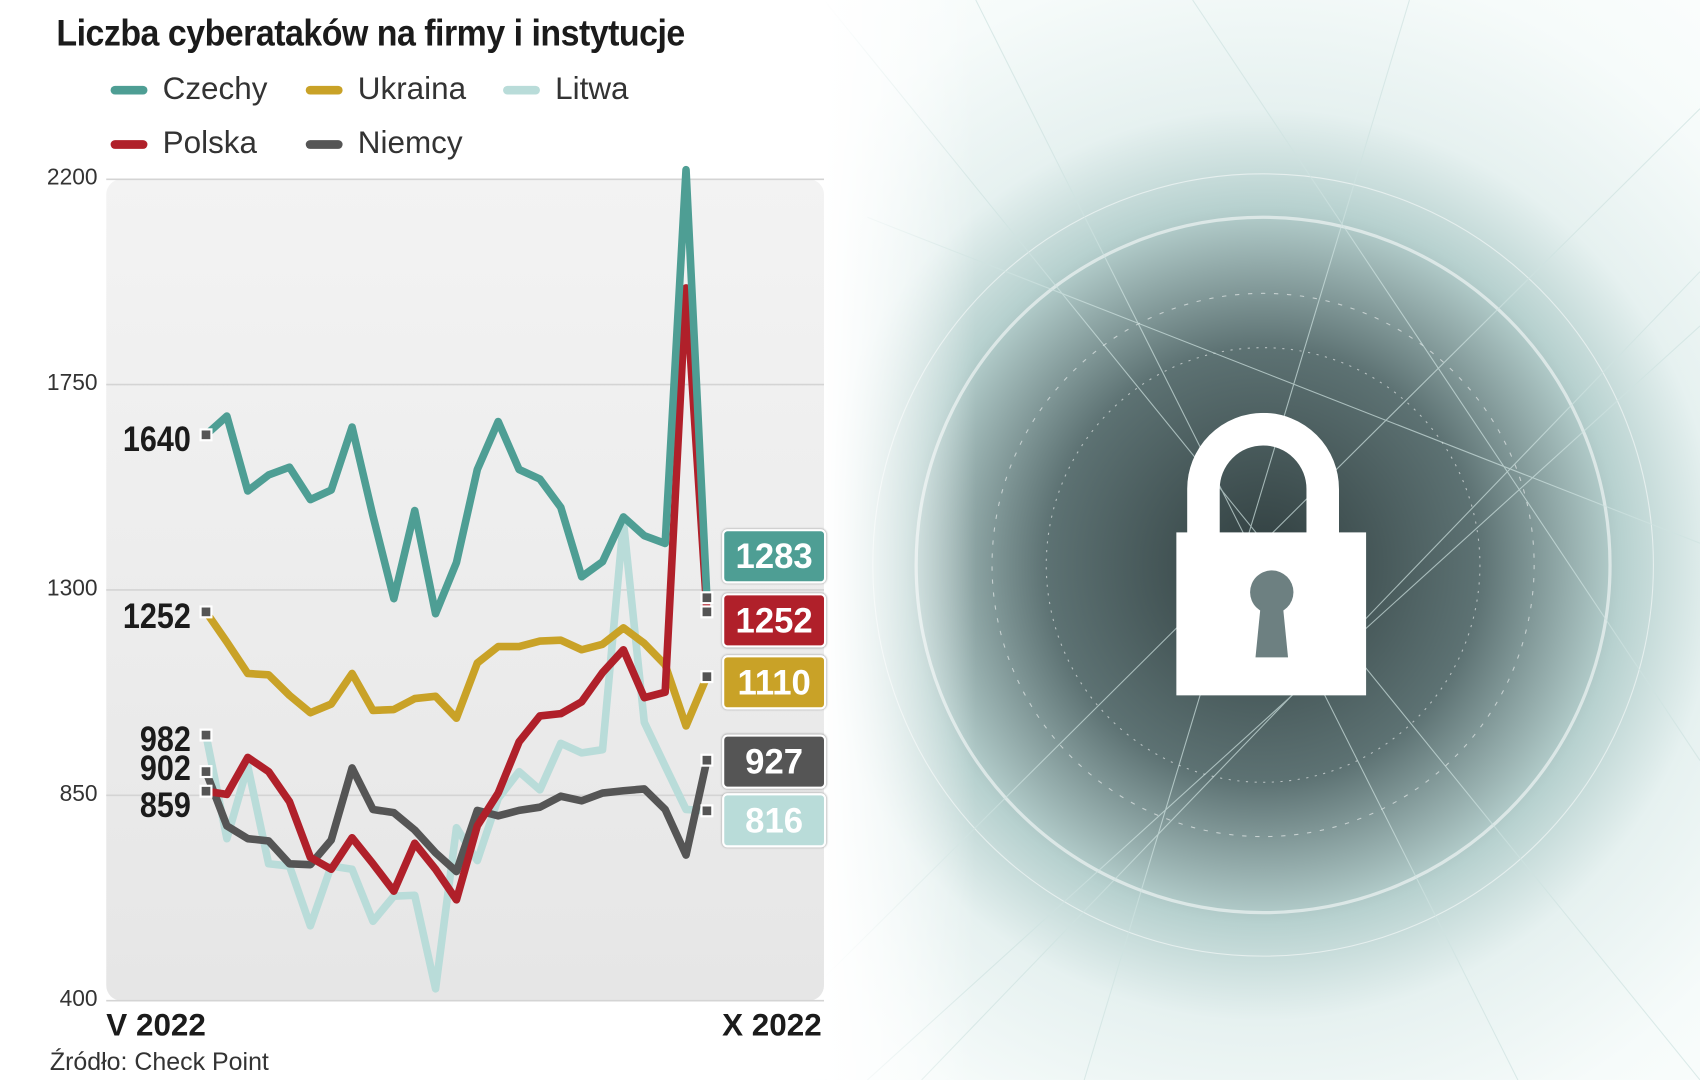  I want to click on end-label-polska: 1252, so click(774, 620).